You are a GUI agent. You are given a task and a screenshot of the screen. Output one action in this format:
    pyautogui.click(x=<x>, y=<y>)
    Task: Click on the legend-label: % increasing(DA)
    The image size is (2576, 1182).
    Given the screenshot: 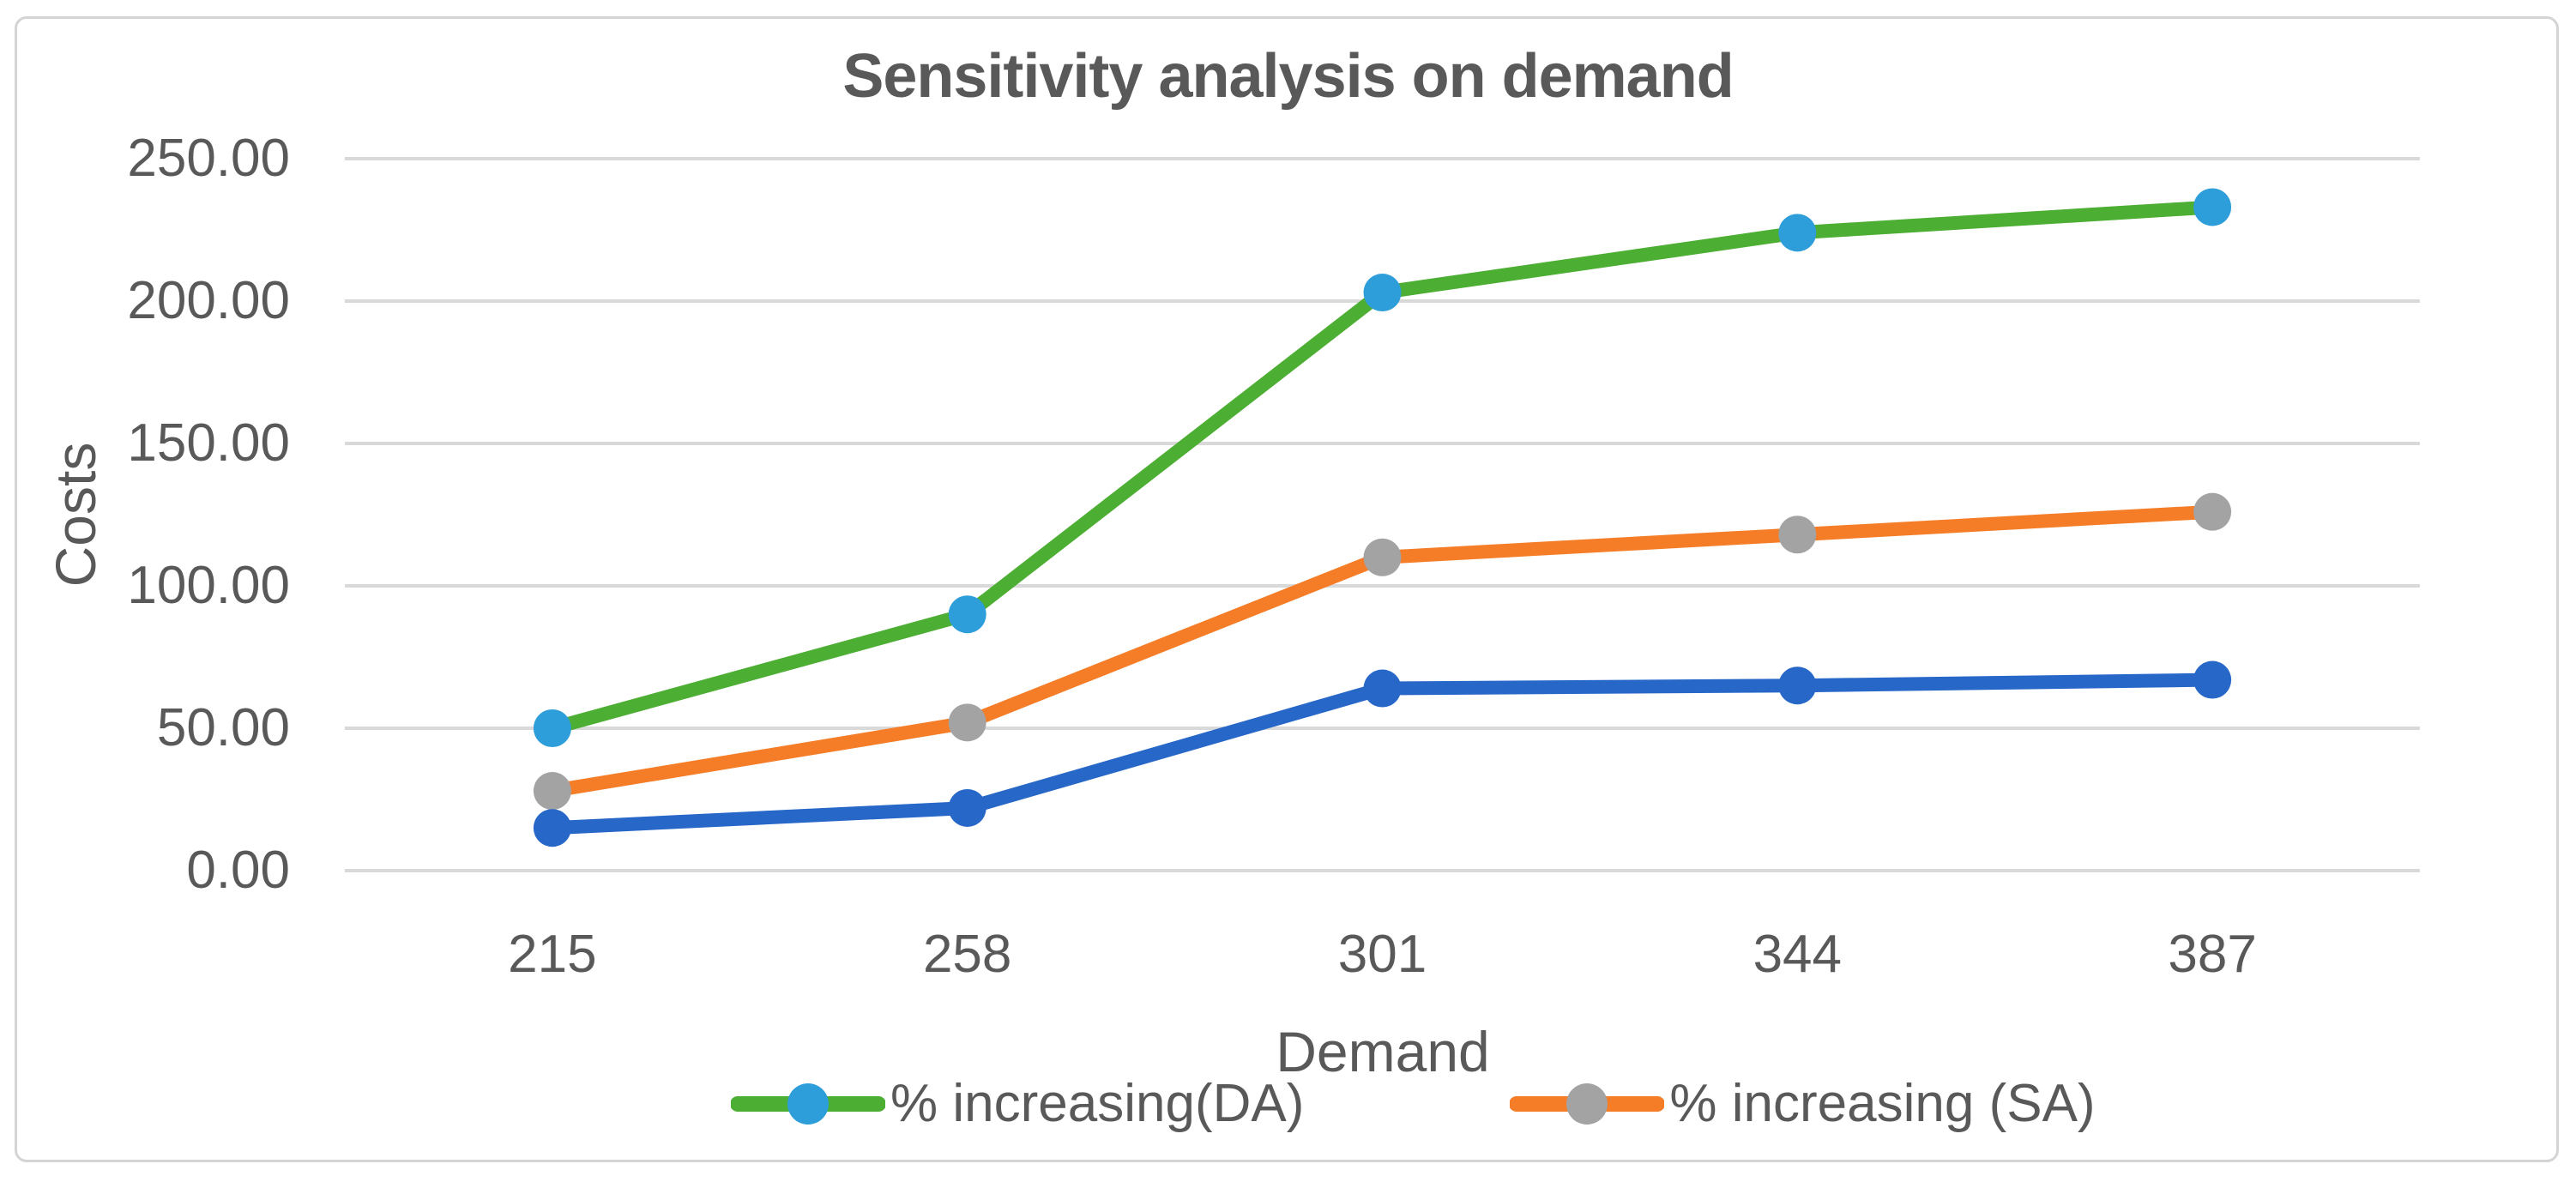 What is the action you would take?
    pyautogui.click(x=1097, y=1103)
    